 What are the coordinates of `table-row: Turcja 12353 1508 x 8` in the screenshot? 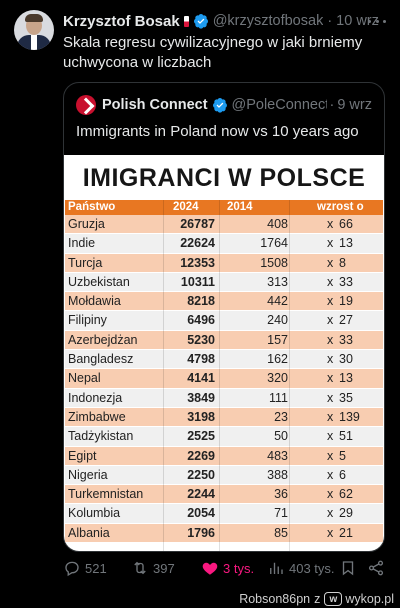 It's located at (224, 263).